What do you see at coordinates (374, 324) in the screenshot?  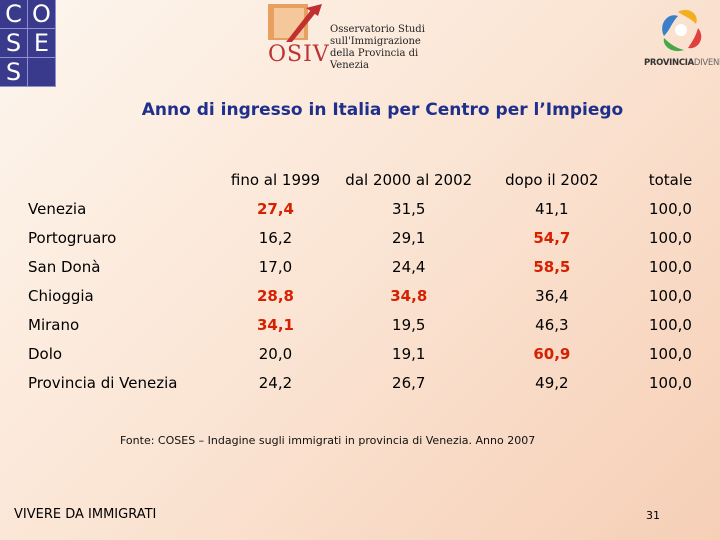 I see `table-row: Mirano 34,1 19,5 46,3 100,0` at bounding box center [374, 324].